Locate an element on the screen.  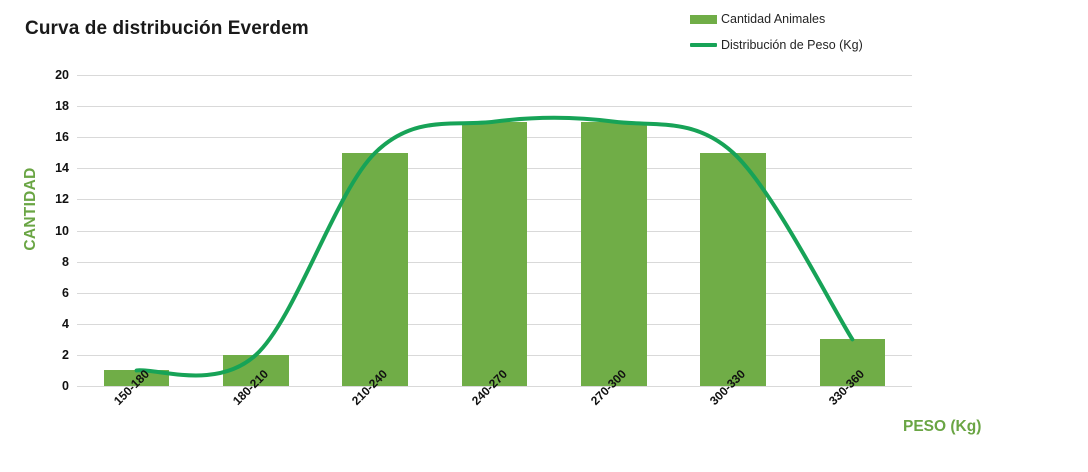
y-axis-tick-label: 4 is located at coordinates (65, 323).